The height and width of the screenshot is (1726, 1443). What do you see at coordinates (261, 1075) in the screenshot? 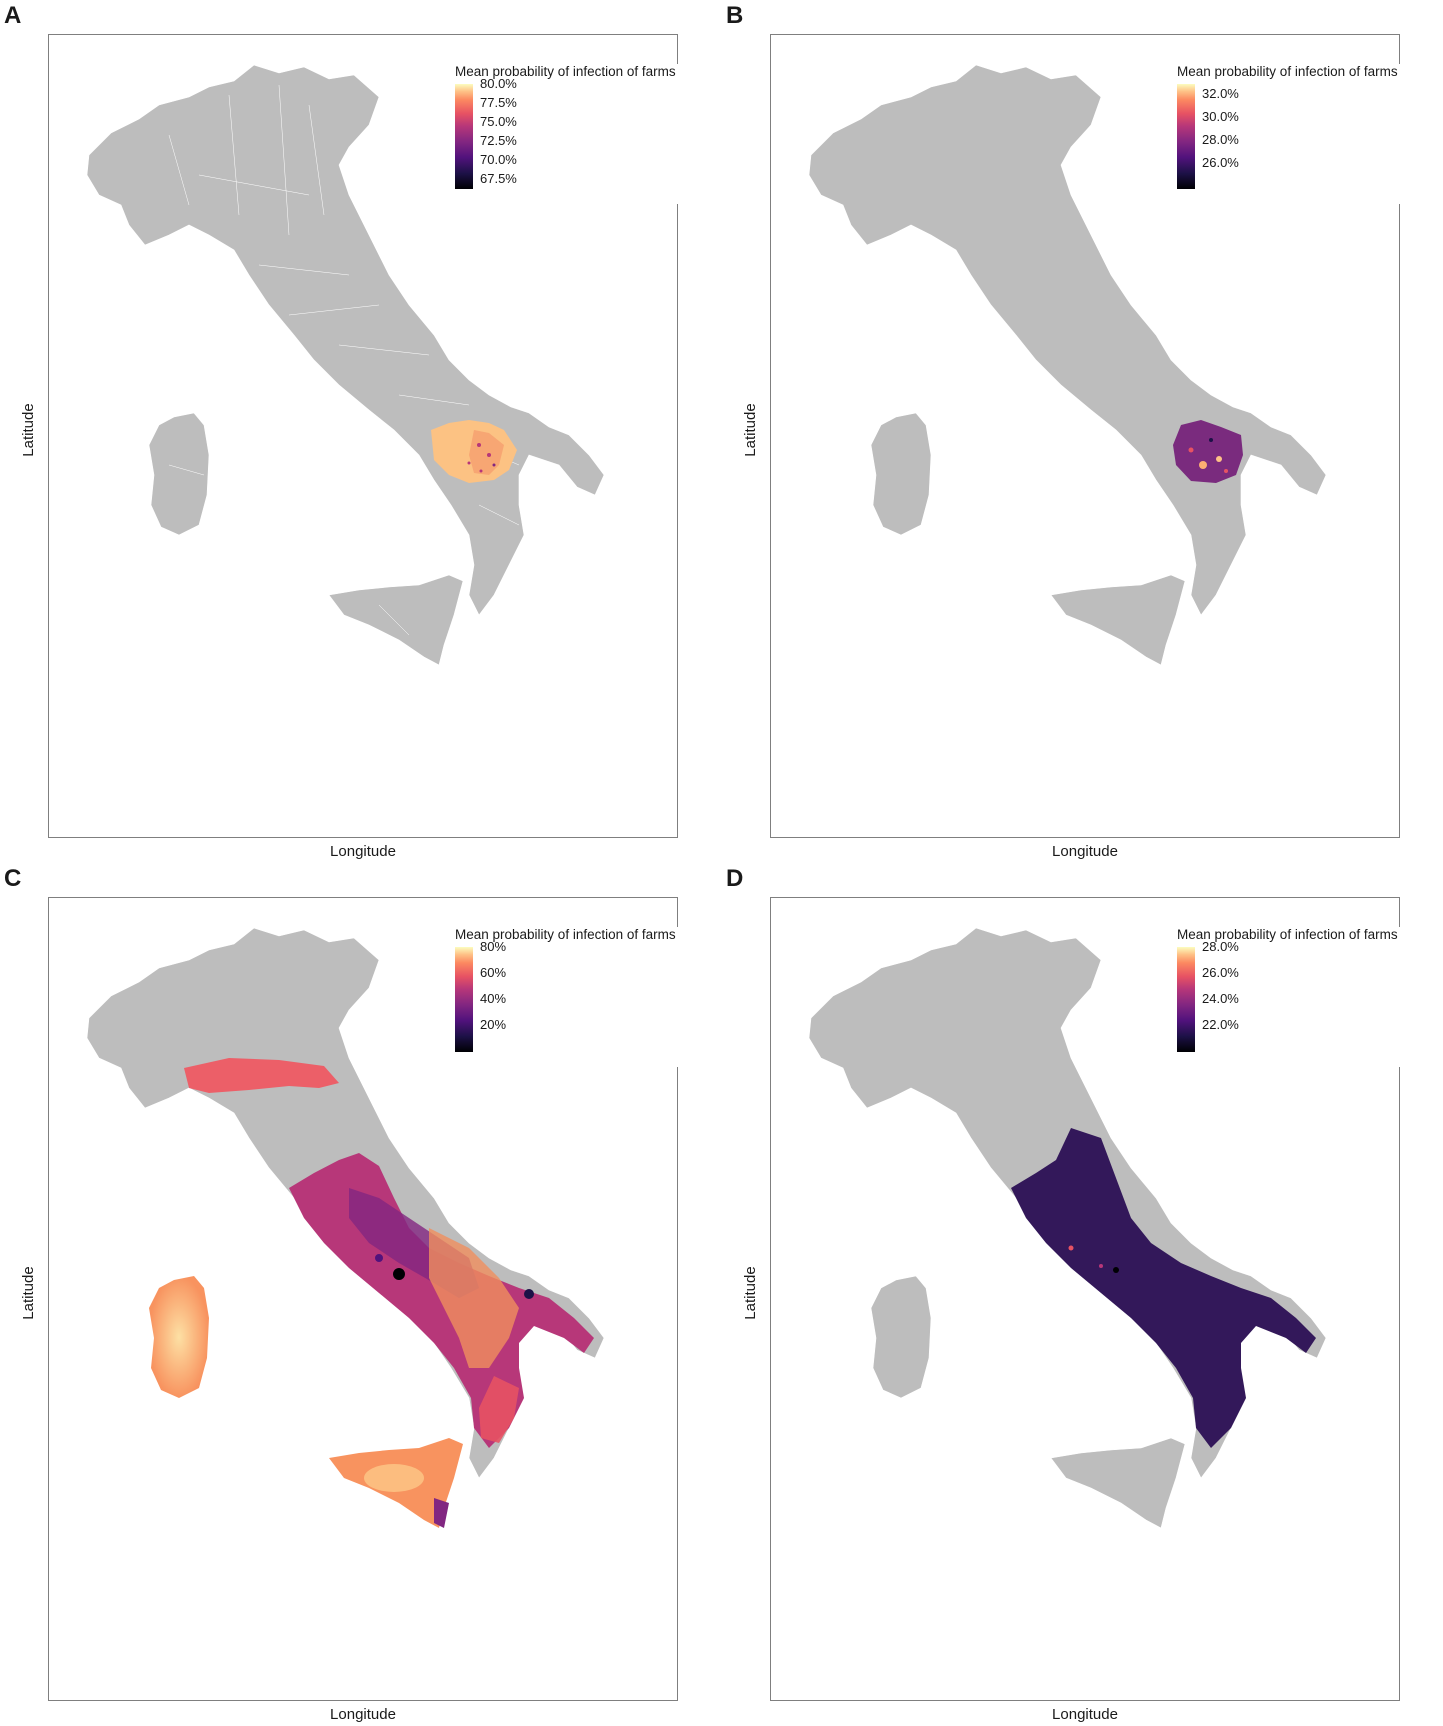
I see `highlight-emilia-romagna` at bounding box center [261, 1075].